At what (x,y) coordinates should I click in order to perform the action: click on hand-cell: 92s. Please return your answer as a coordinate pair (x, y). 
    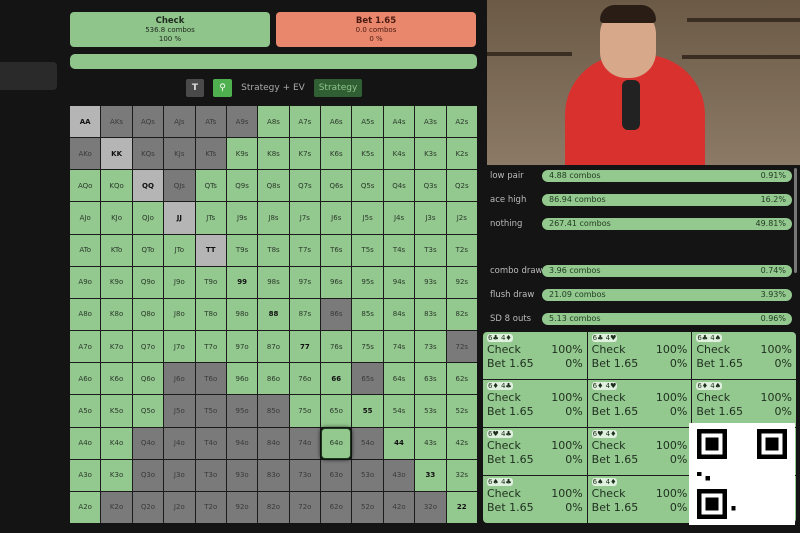
    Looking at the image, I should click on (461, 282).